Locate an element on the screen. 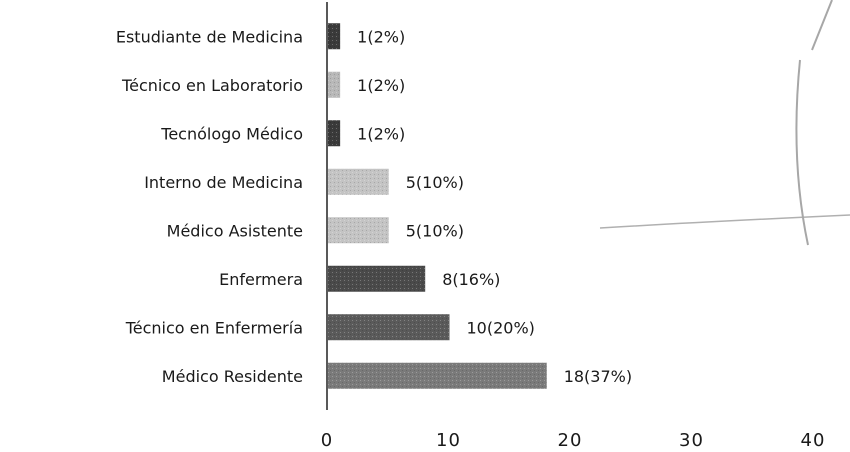  category-label: Estudiante de Medicina is located at coordinates (209, 36).